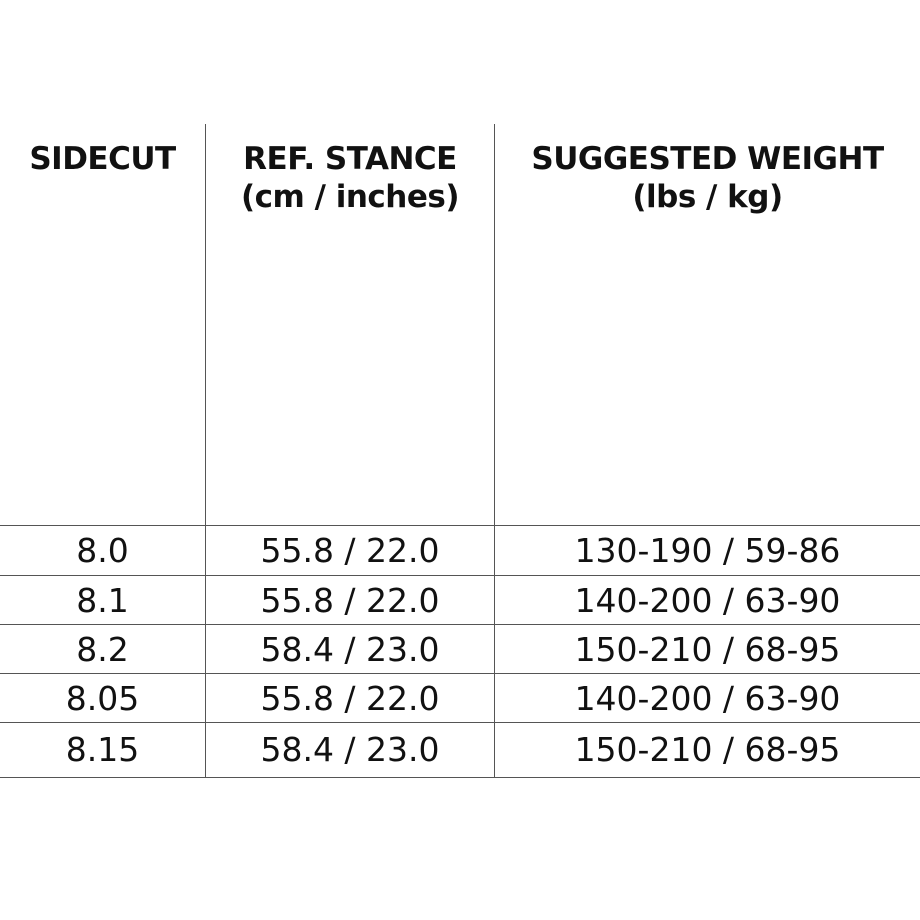 Image resolution: width=920 pixels, height=920 pixels. What do you see at coordinates (707, 178) in the screenshot?
I see `header-suggested-weight: SUGGESTED WEIGHT (lbs / kg)` at bounding box center [707, 178].